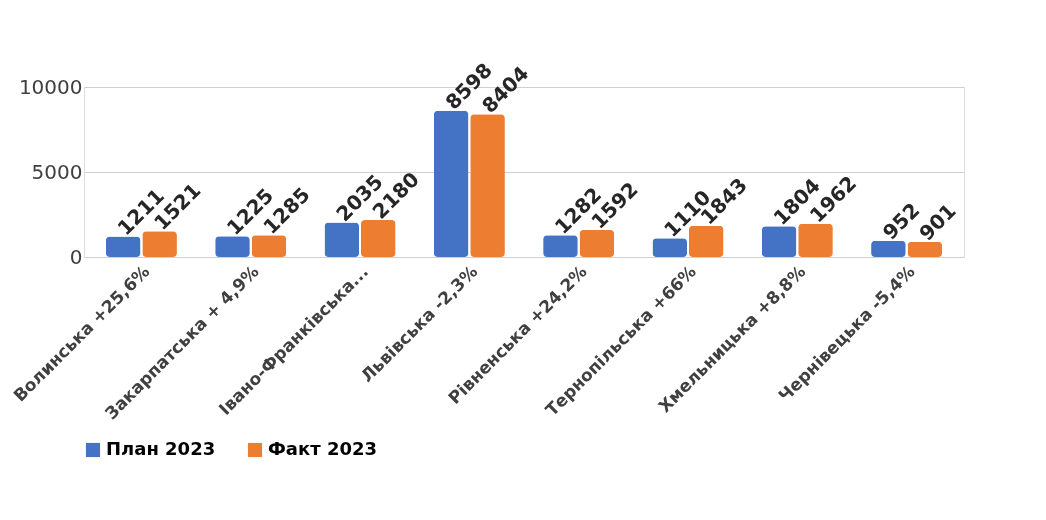 Image resolution: width=1046 pixels, height=520 pixels. Describe the element at coordinates (57, 171) in the screenshot. I see `y-tick-label: 5000` at that location.